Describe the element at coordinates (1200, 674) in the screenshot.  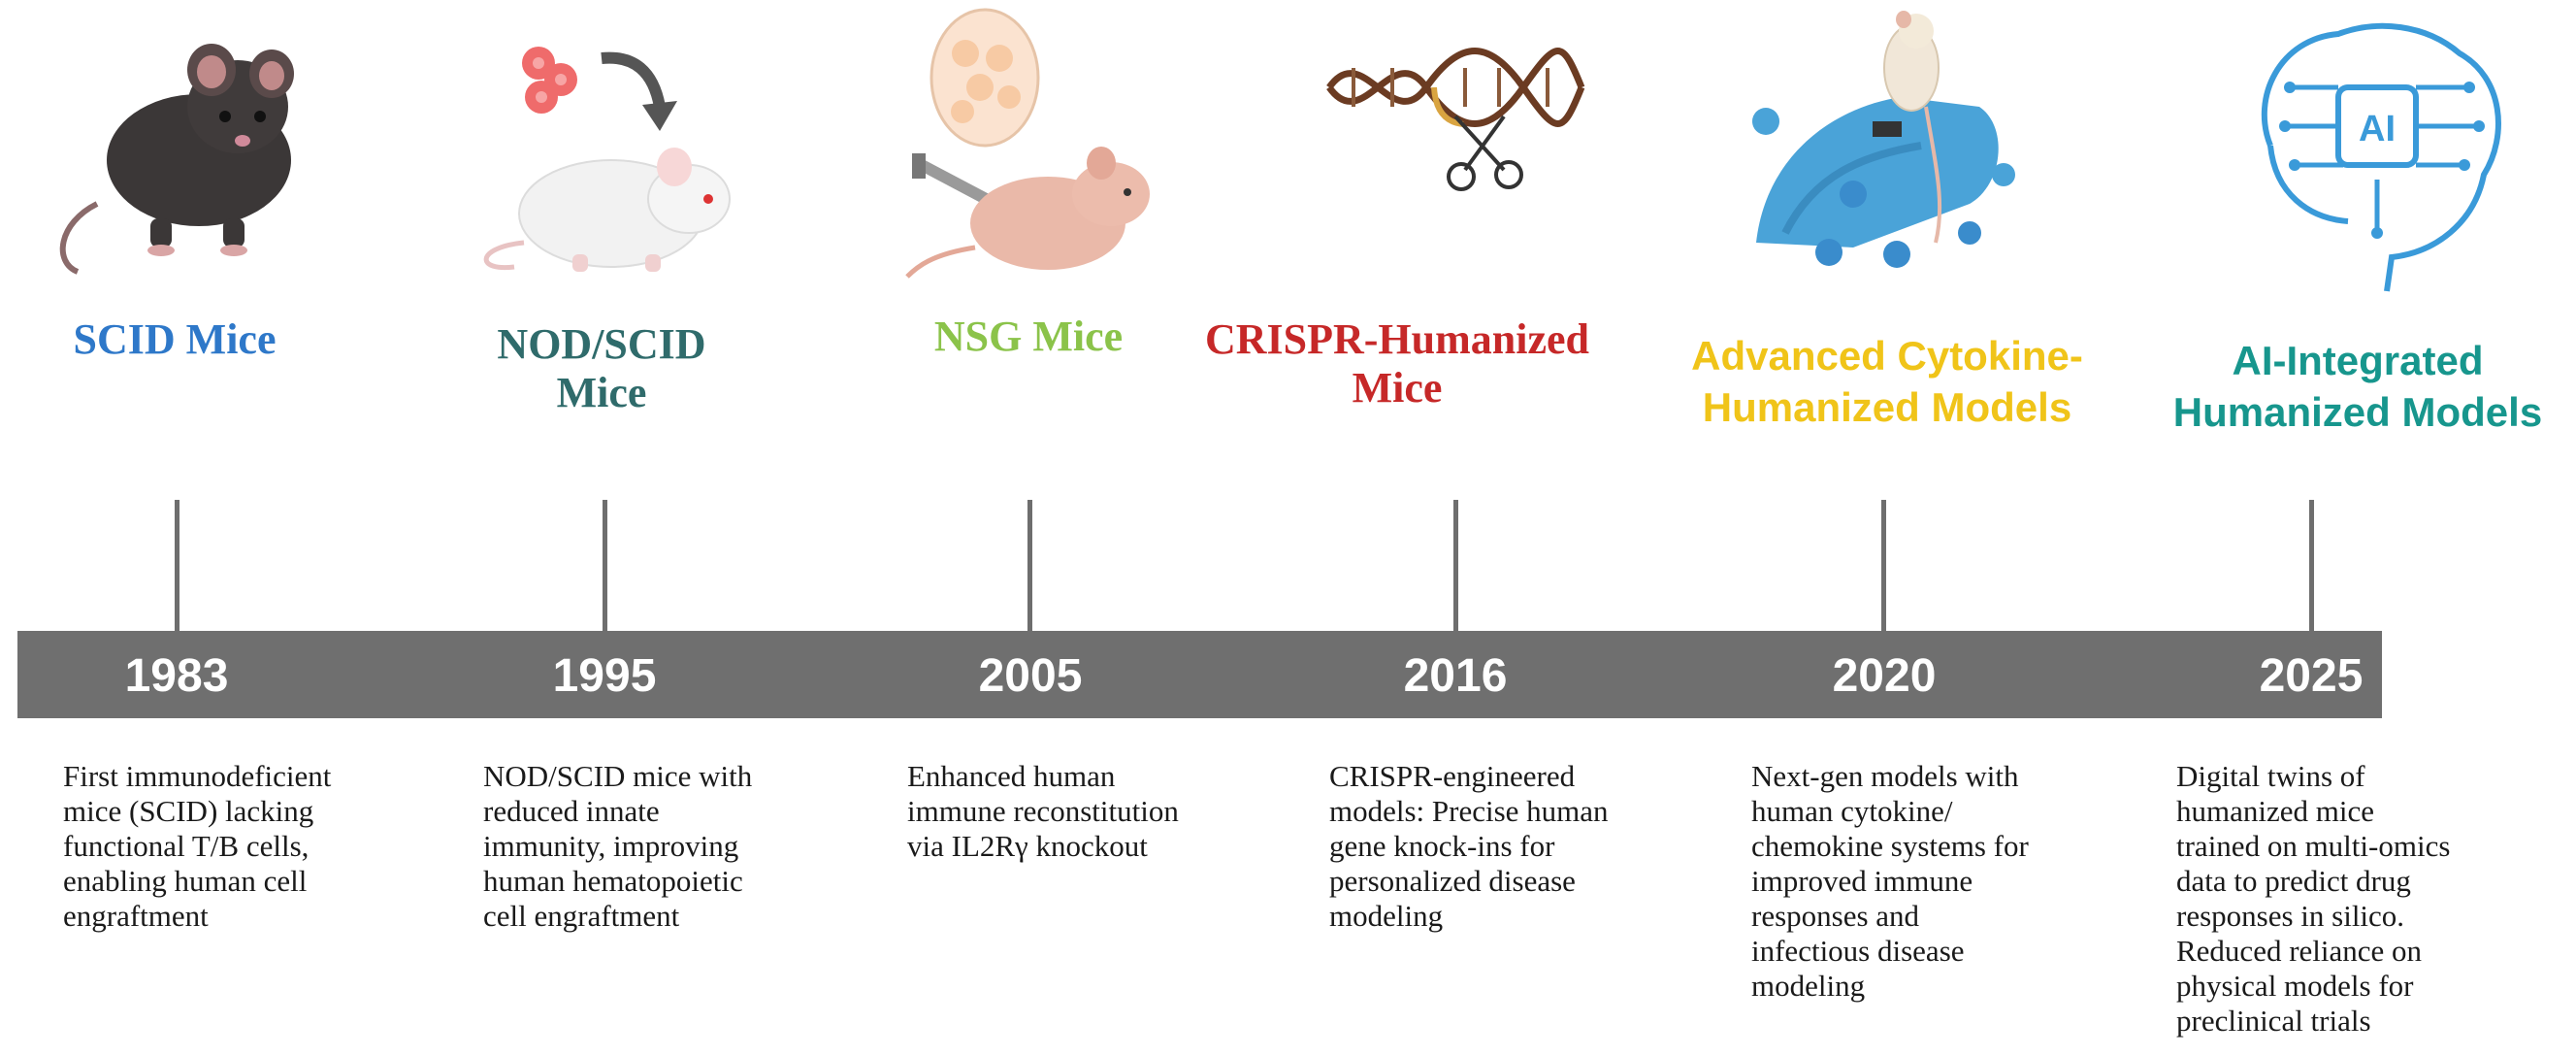
I see `timeline-bar` at that location.